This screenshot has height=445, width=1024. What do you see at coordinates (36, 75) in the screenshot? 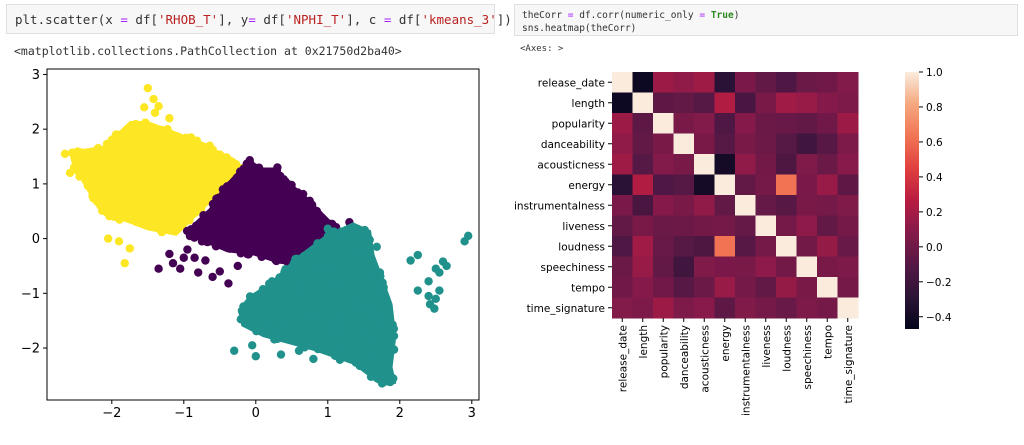
I see `y-tick-label: 3` at bounding box center [36, 75].